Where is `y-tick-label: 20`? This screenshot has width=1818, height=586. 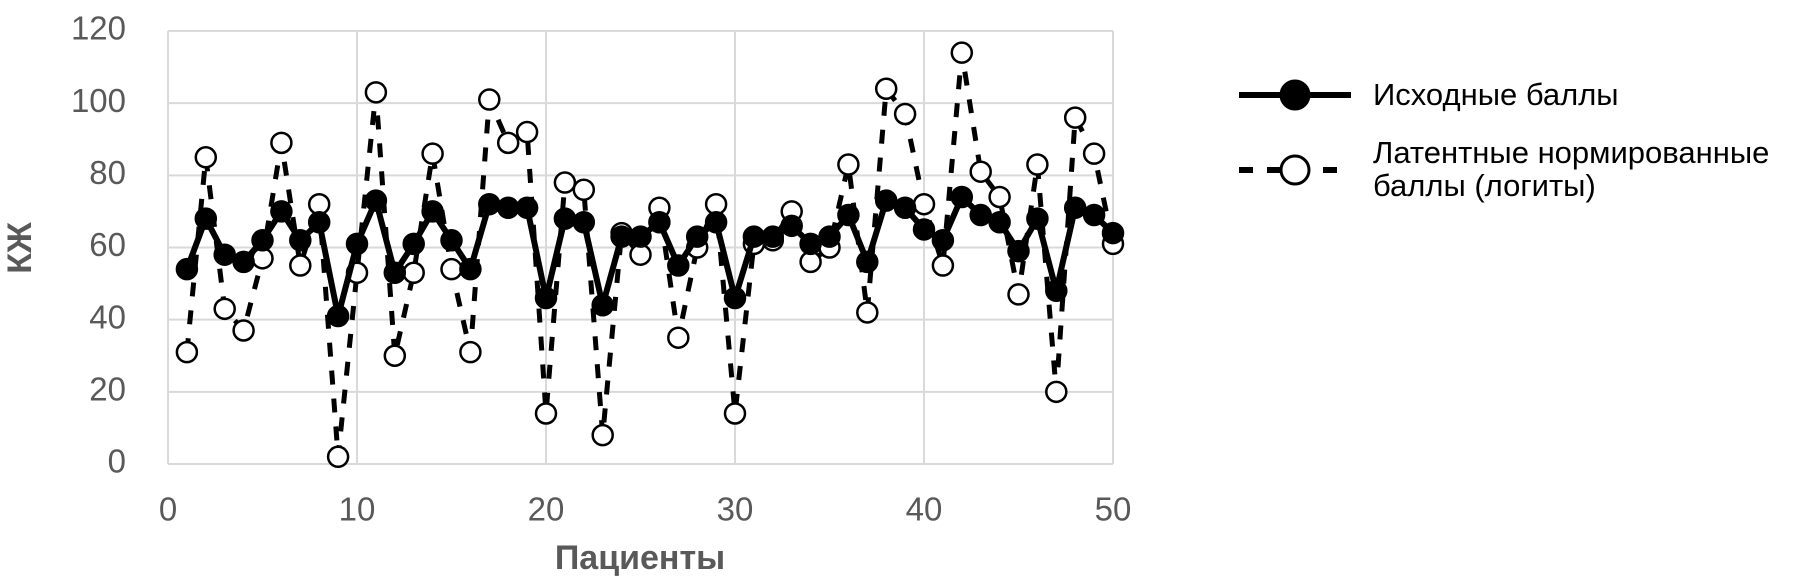 y-tick-label: 20 is located at coordinates (107, 389).